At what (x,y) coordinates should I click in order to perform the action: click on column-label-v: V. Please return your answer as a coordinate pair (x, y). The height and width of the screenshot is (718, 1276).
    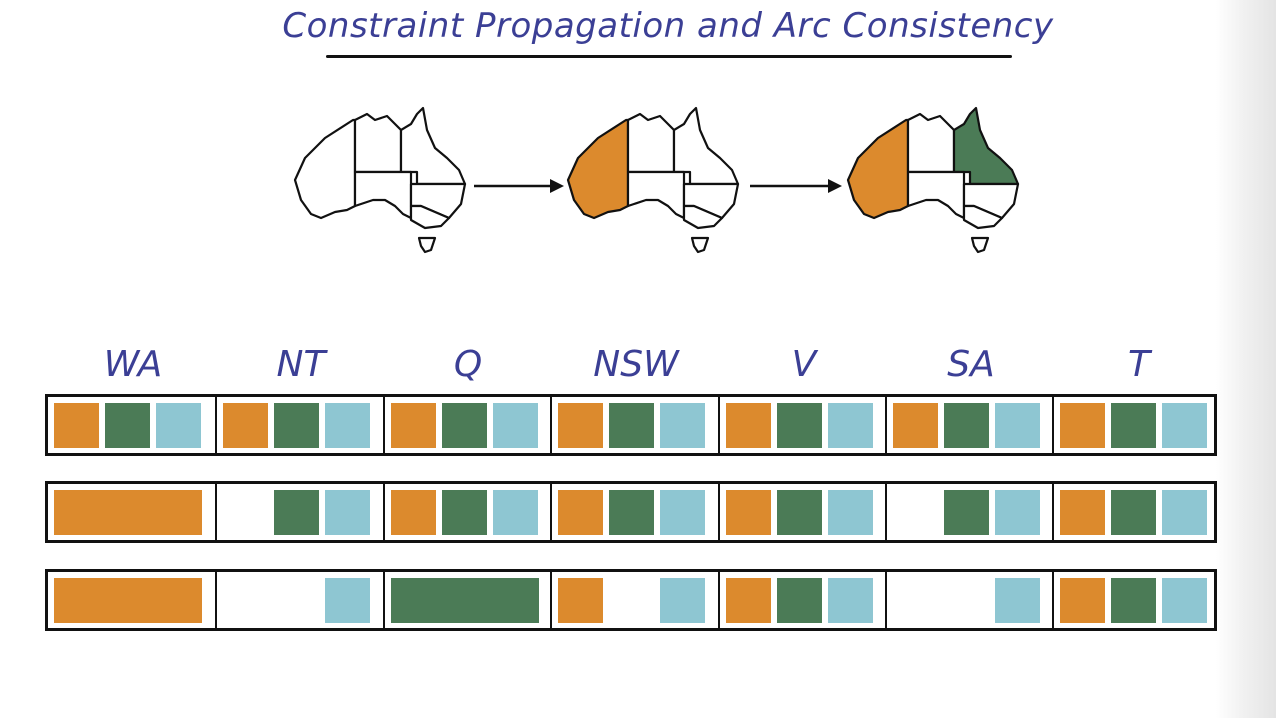
    Looking at the image, I should click on (804, 364).